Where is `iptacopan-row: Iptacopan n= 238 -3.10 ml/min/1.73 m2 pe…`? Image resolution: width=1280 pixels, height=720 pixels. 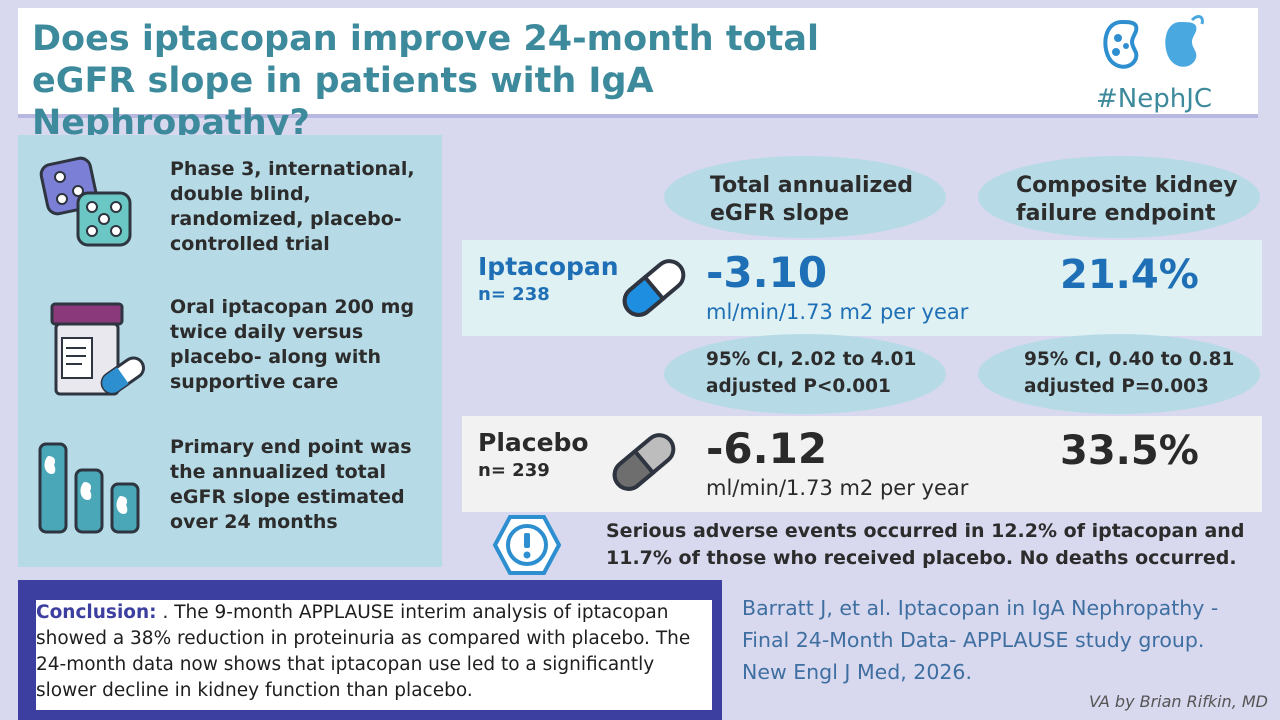
iptacopan-row: Iptacopan n= 238 -3.10 ml/min/1.73 m2 pe… is located at coordinates (862, 288).